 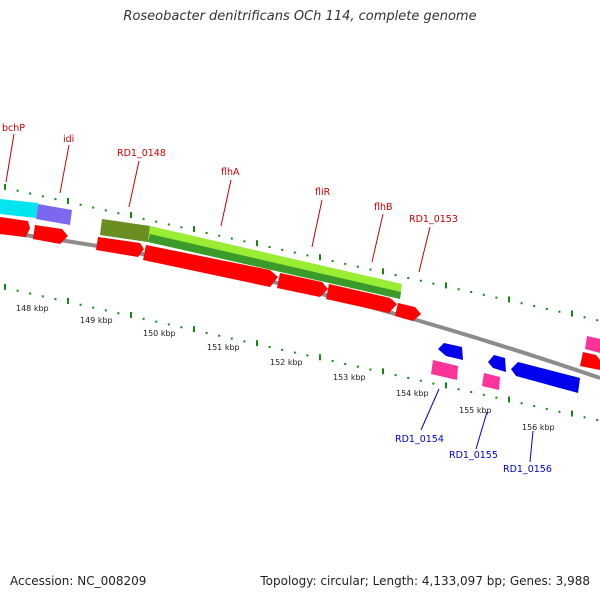 I want to click on kbp-label-154: 154 kbp, so click(x=412, y=393).